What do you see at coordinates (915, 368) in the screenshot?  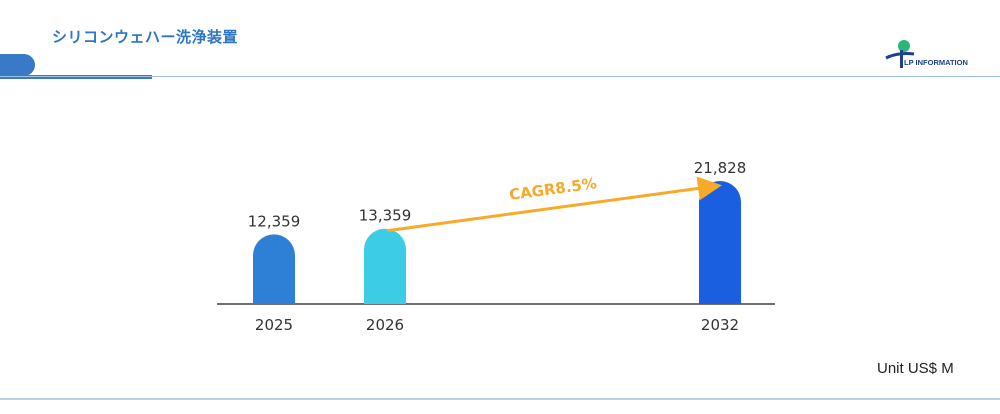 I see `unit-label: Unit US$ M` at bounding box center [915, 368].